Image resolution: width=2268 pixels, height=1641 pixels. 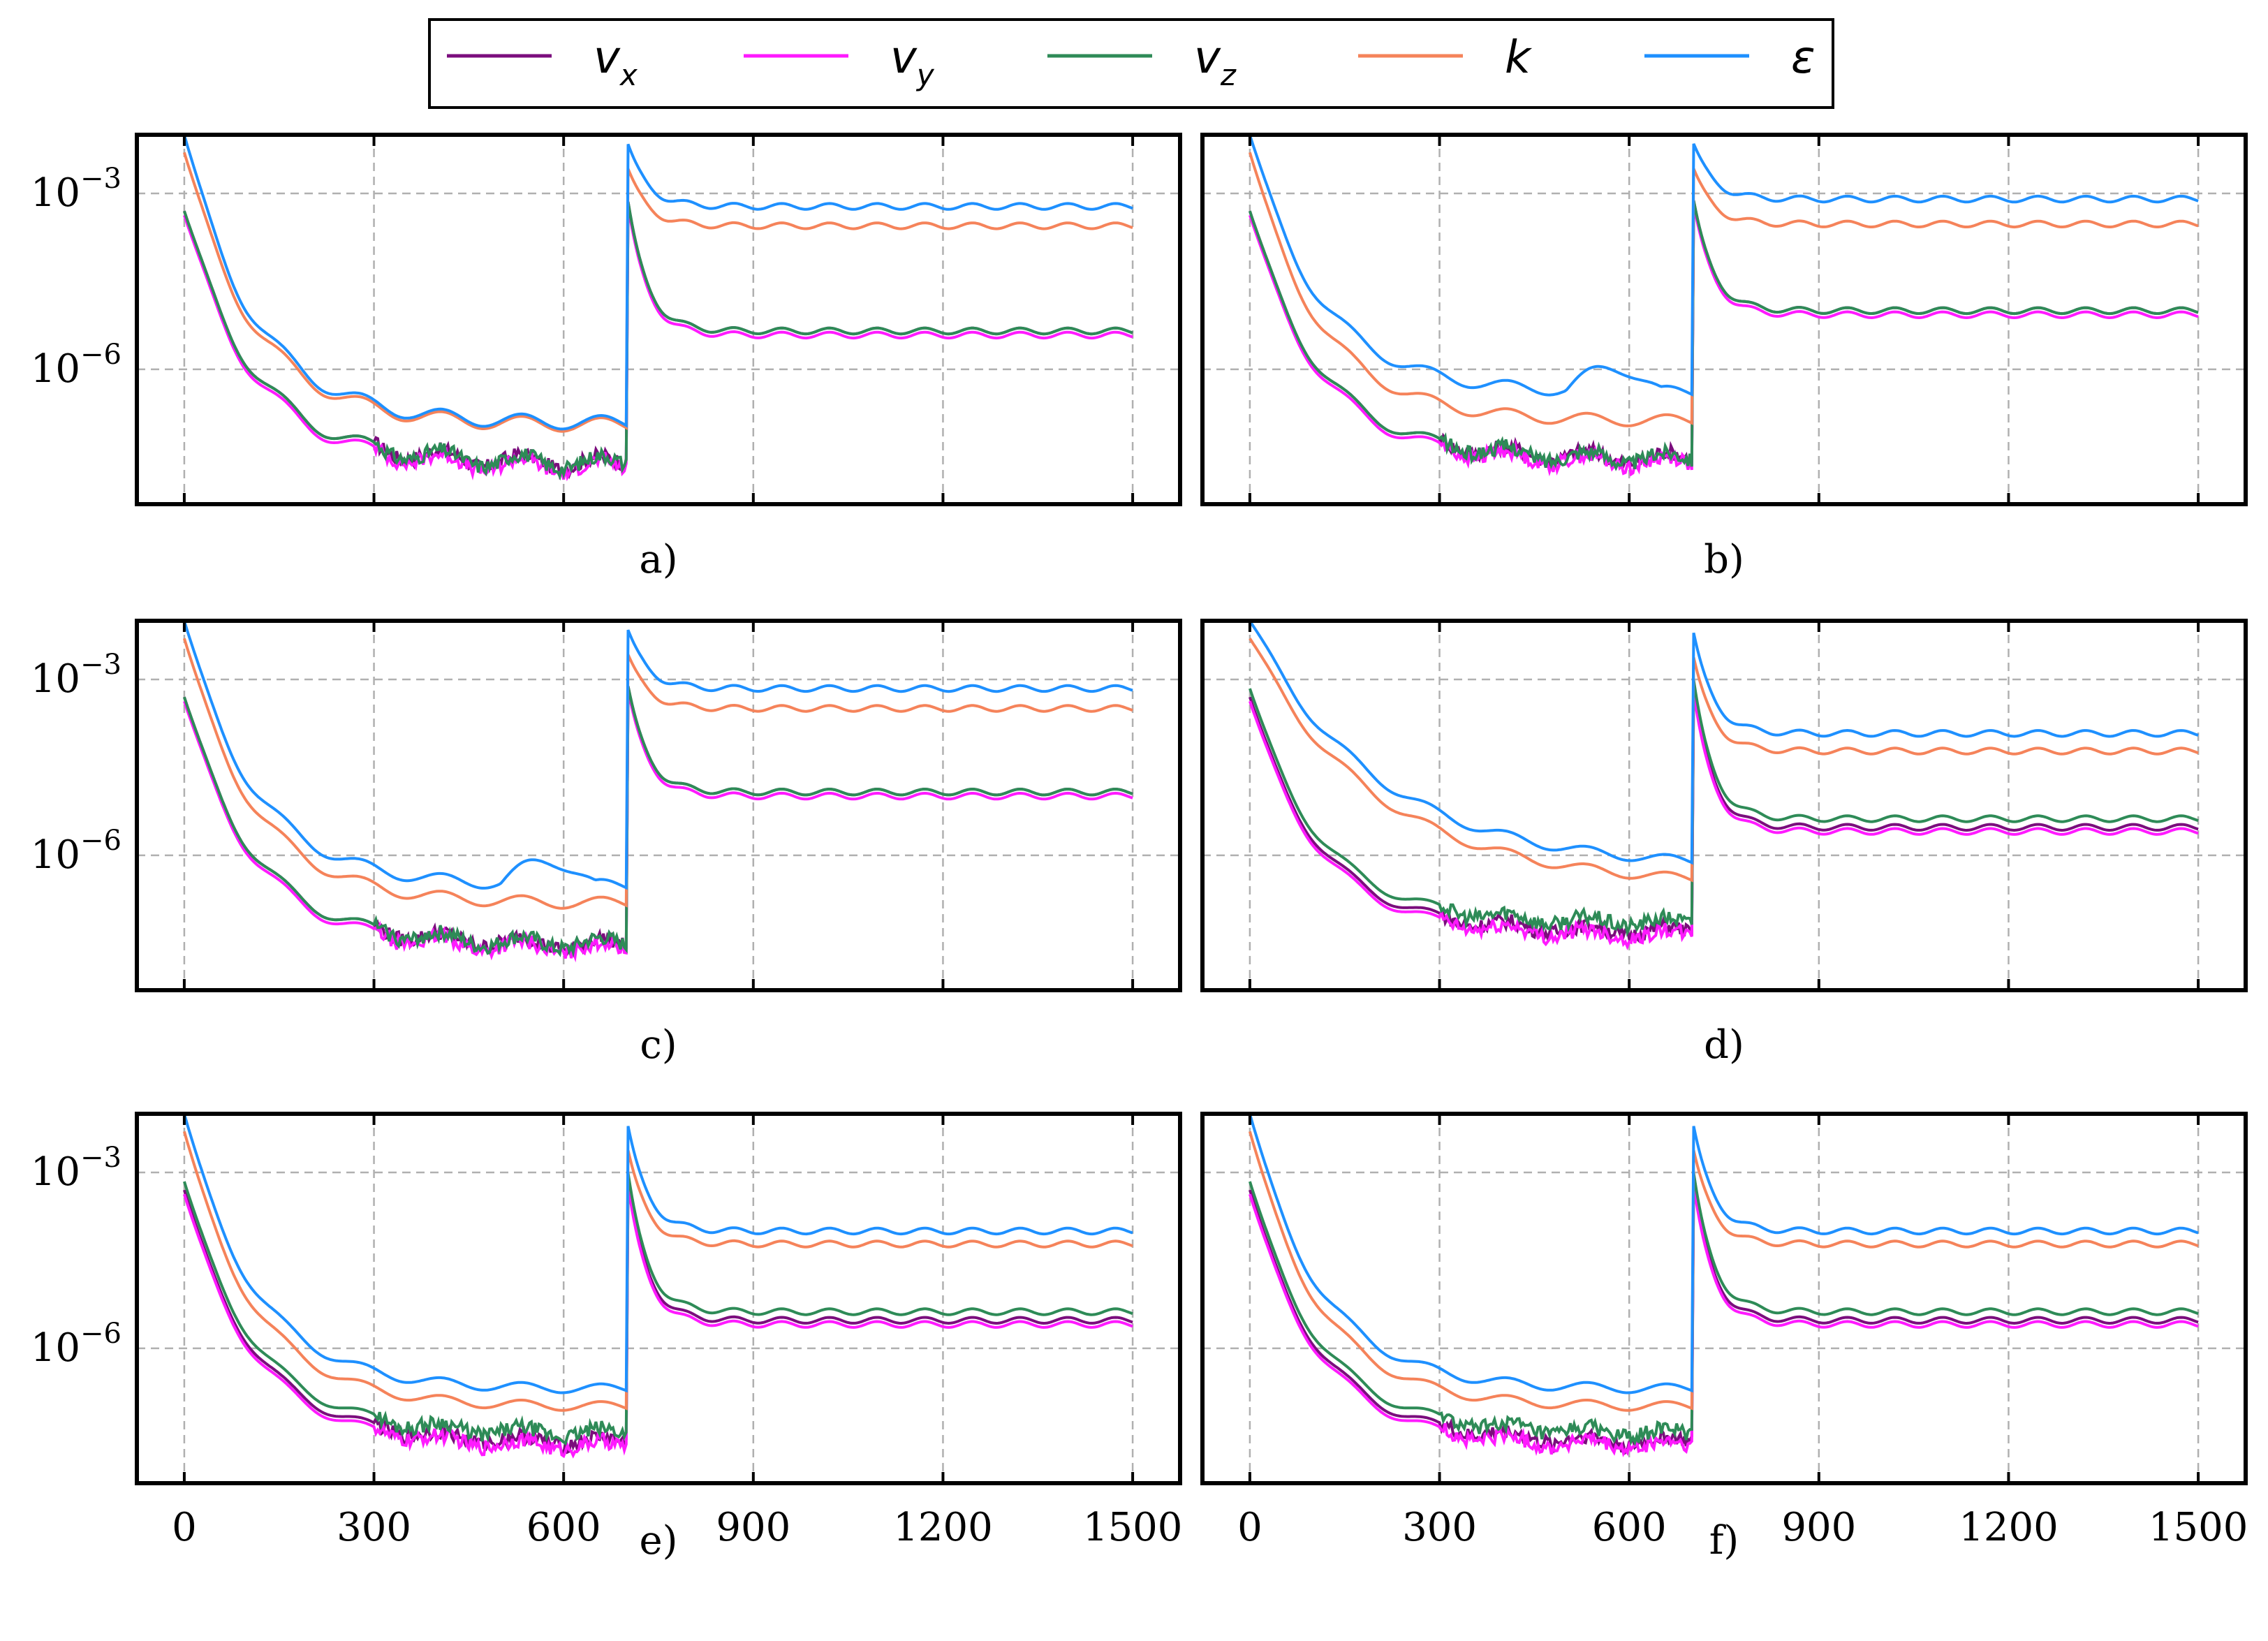 I want to click on panel-label-3: d), so click(x=1724, y=1045).